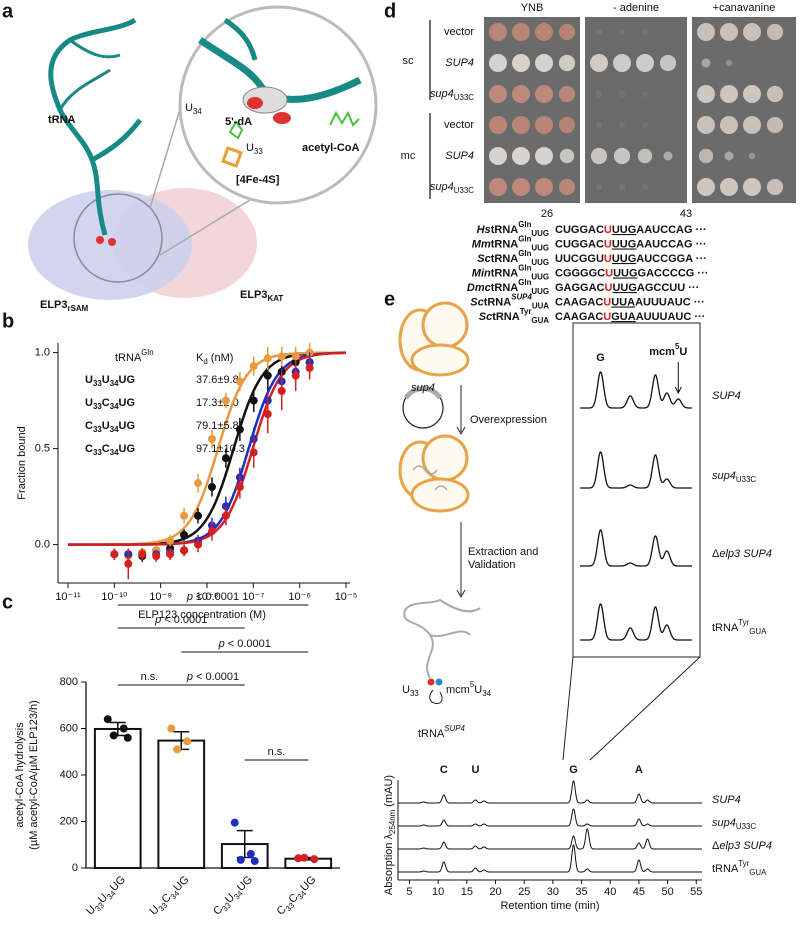 The image size is (800, 927). What do you see at coordinates (524, 268) in the screenshot?
I see `text-part: Gln` at bounding box center [524, 268].